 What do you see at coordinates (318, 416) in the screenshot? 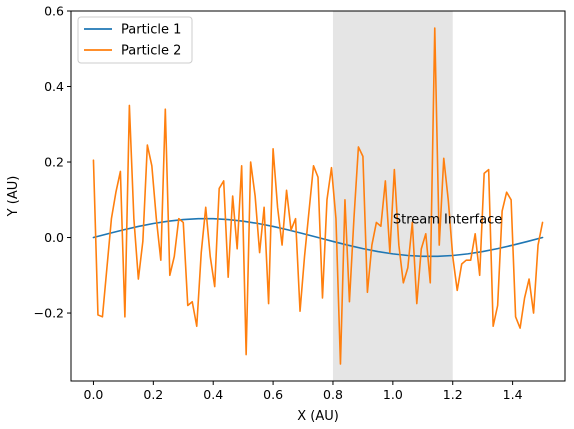
I see `x-axis-label: X (AU)` at bounding box center [318, 416].